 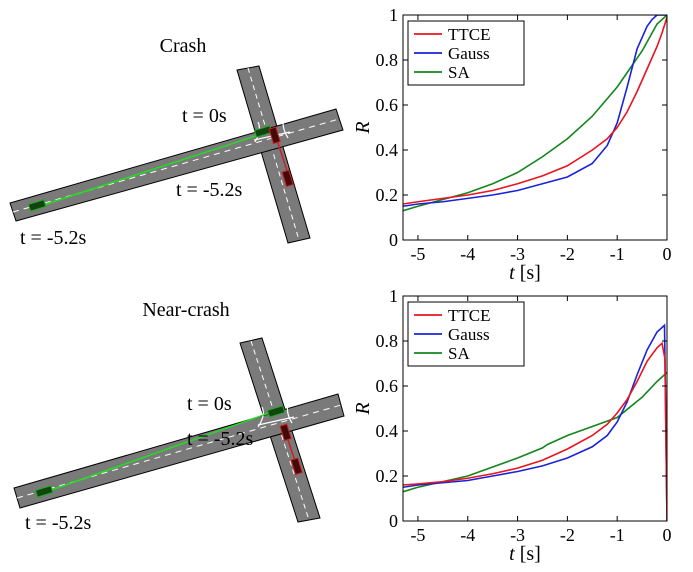 I want to click on near-crash-ego-car-end, so click(x=276, y=411).